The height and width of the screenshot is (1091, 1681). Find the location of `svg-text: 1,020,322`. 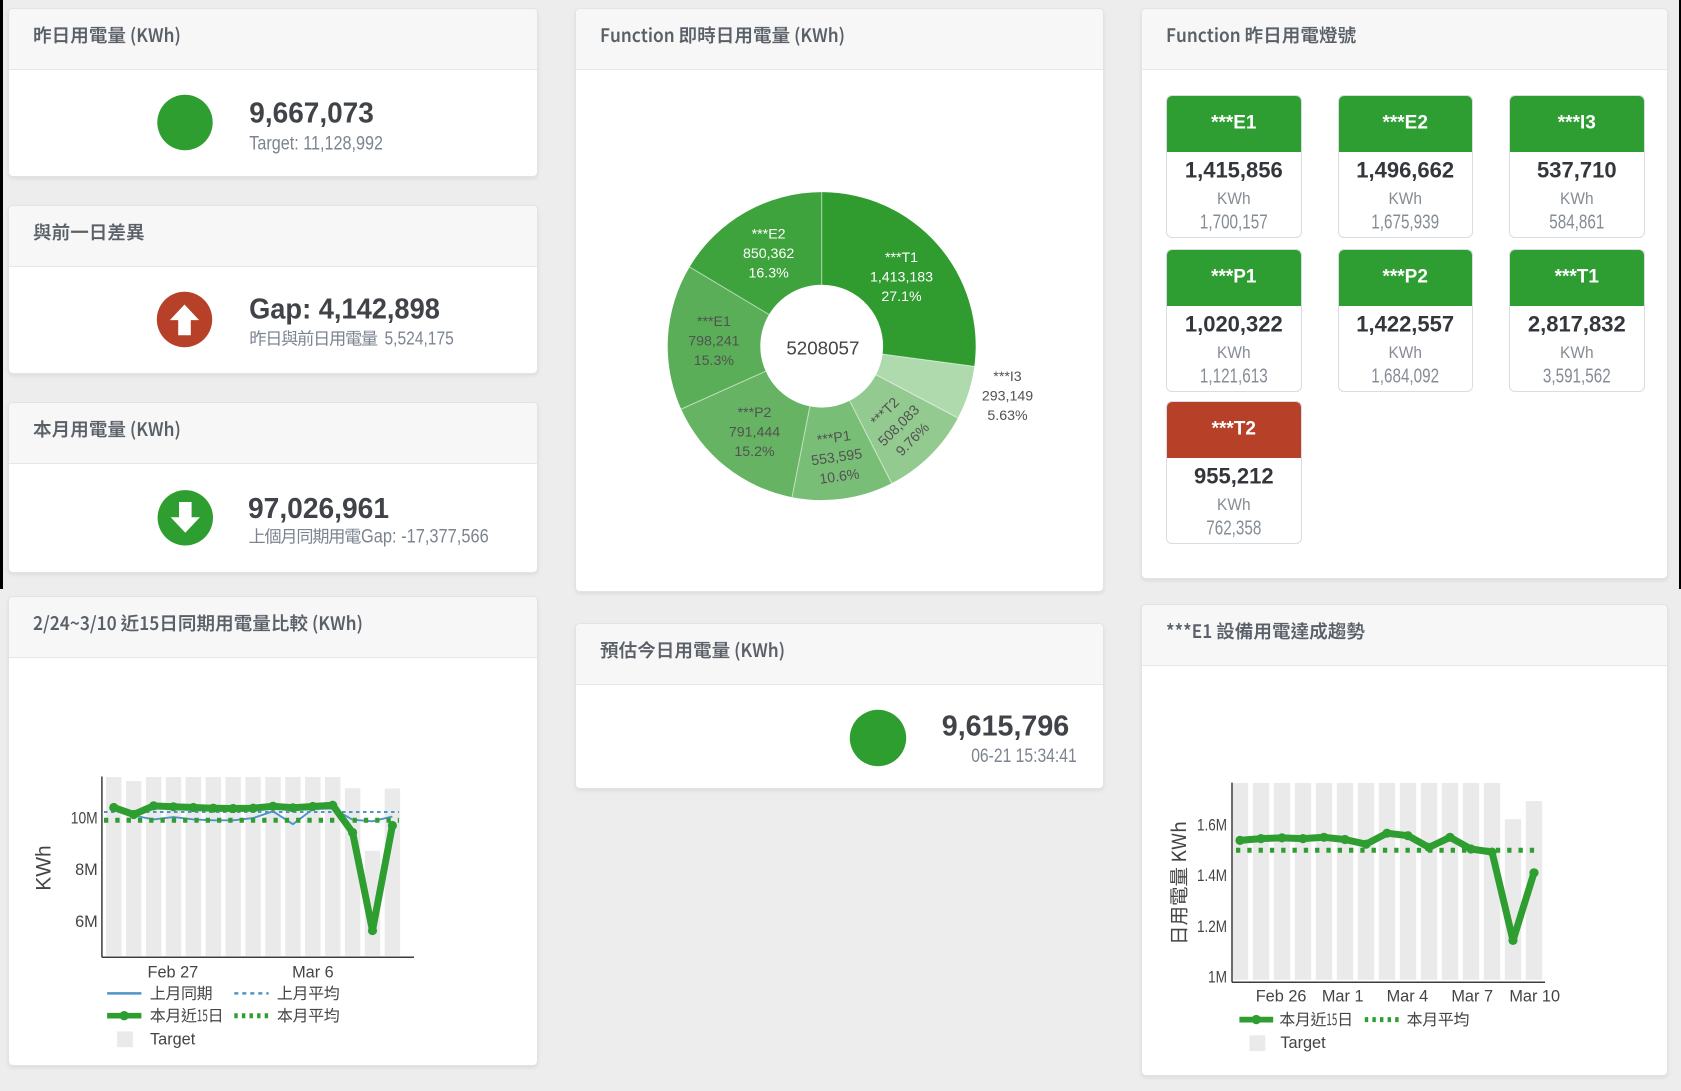

svg-text: 1,020,322 is located at coordinates (1234, 324).